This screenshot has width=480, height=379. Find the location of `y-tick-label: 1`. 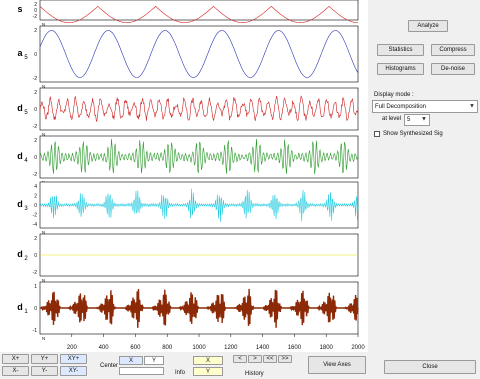

y-tick-label: 1 is located at coordinates (35, 287).